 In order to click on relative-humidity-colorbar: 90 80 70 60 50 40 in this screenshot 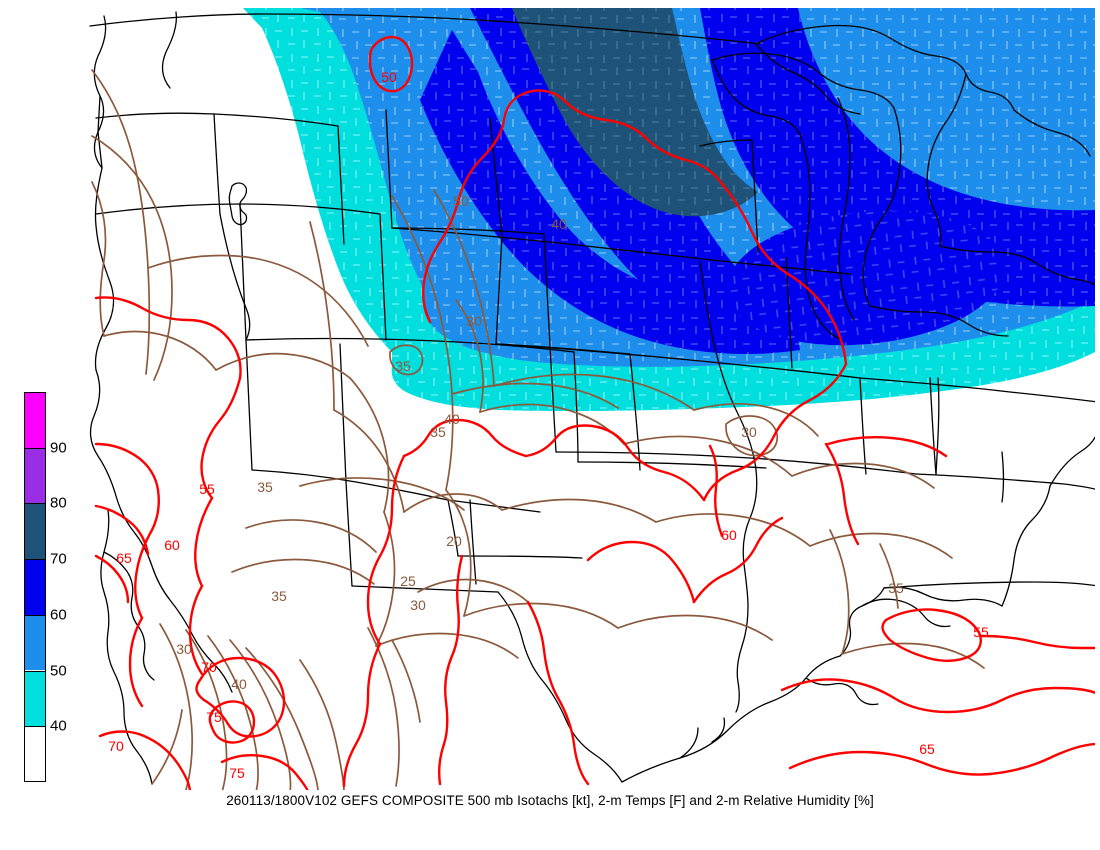, I will do `click(45, 587)`.